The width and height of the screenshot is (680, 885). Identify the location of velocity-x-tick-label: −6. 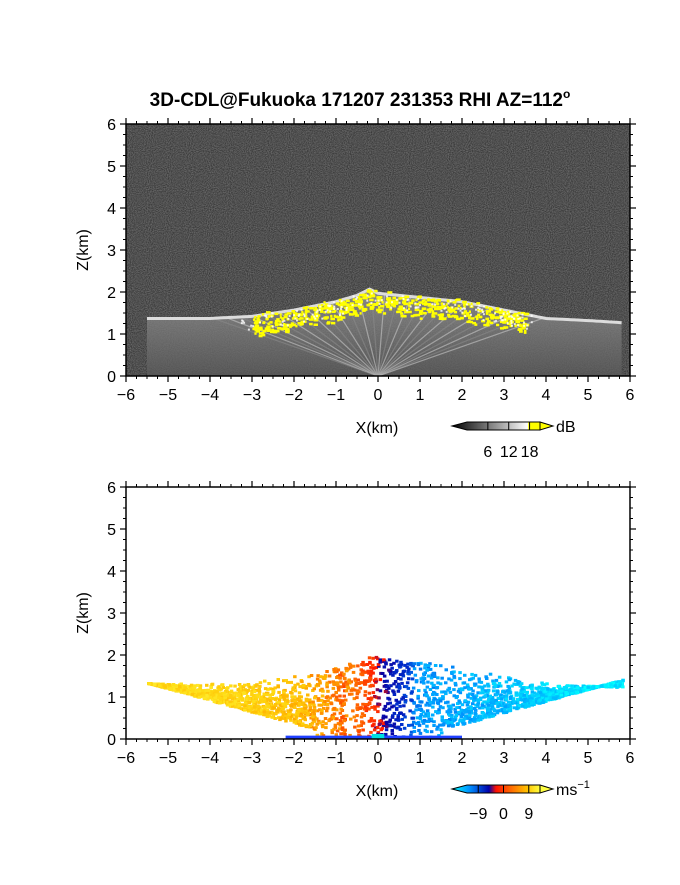
(126, 758).